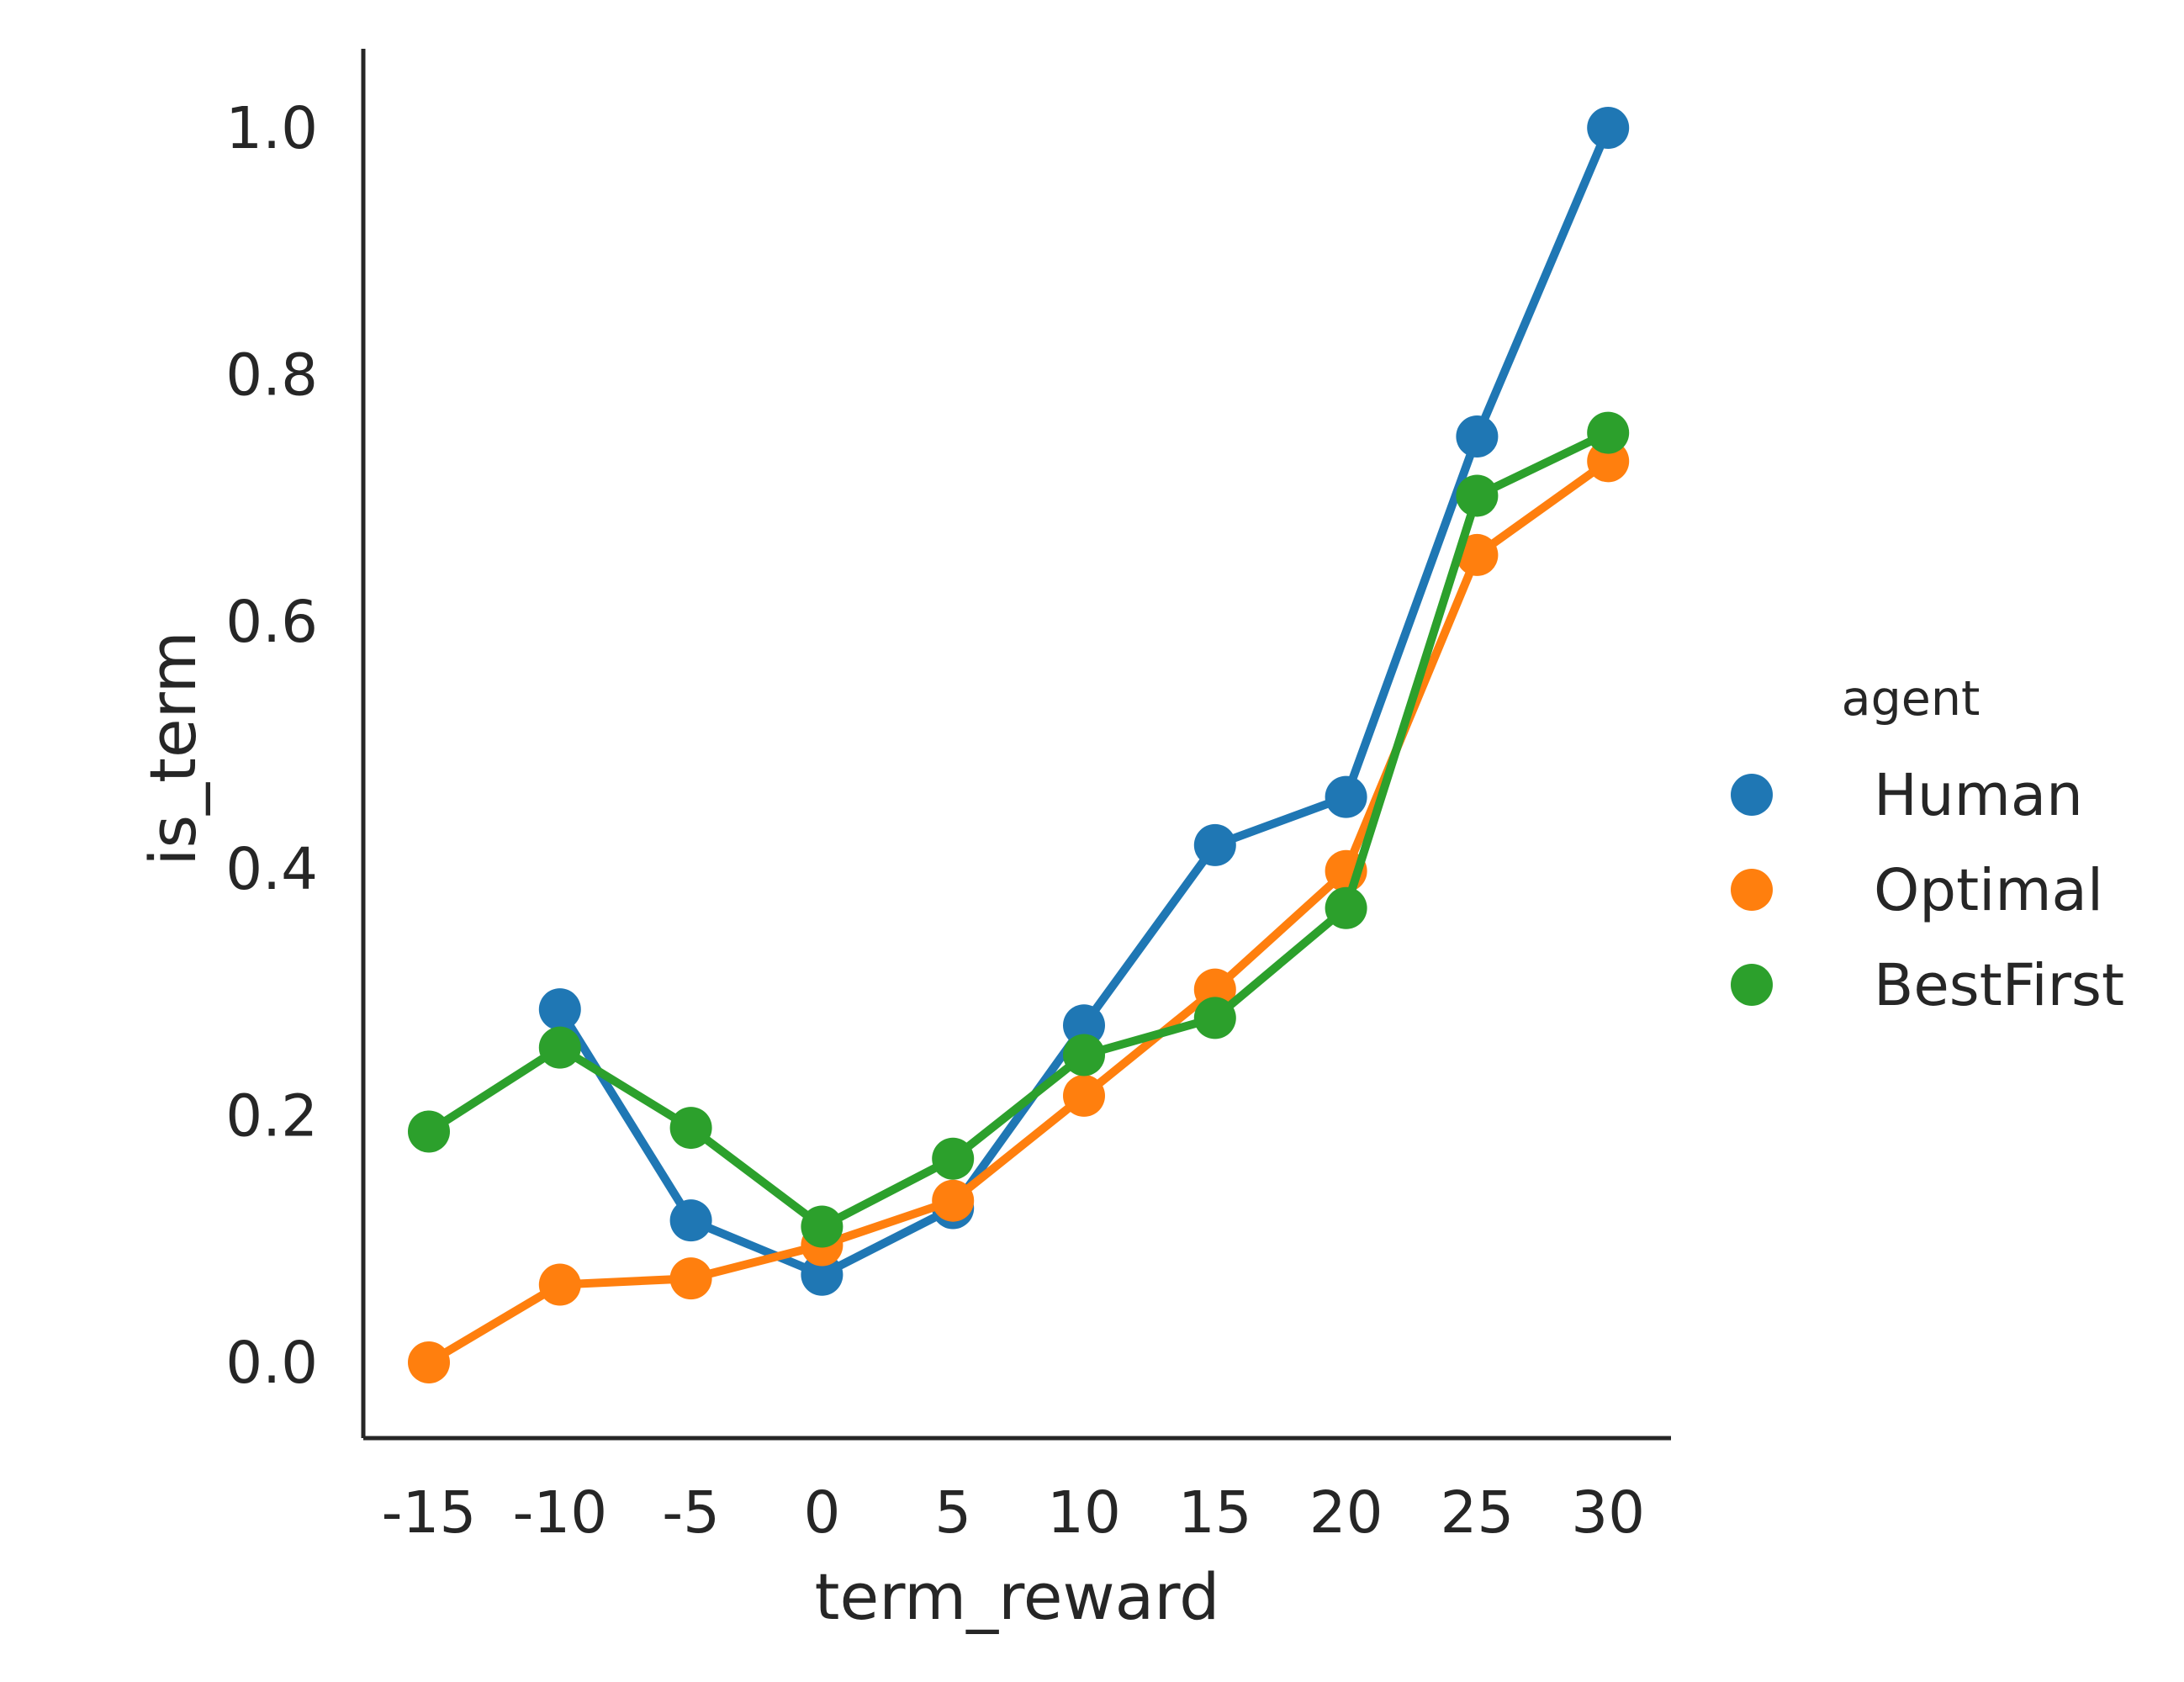  I want to click on x-tick-label: 15, so click(1215, 1513).